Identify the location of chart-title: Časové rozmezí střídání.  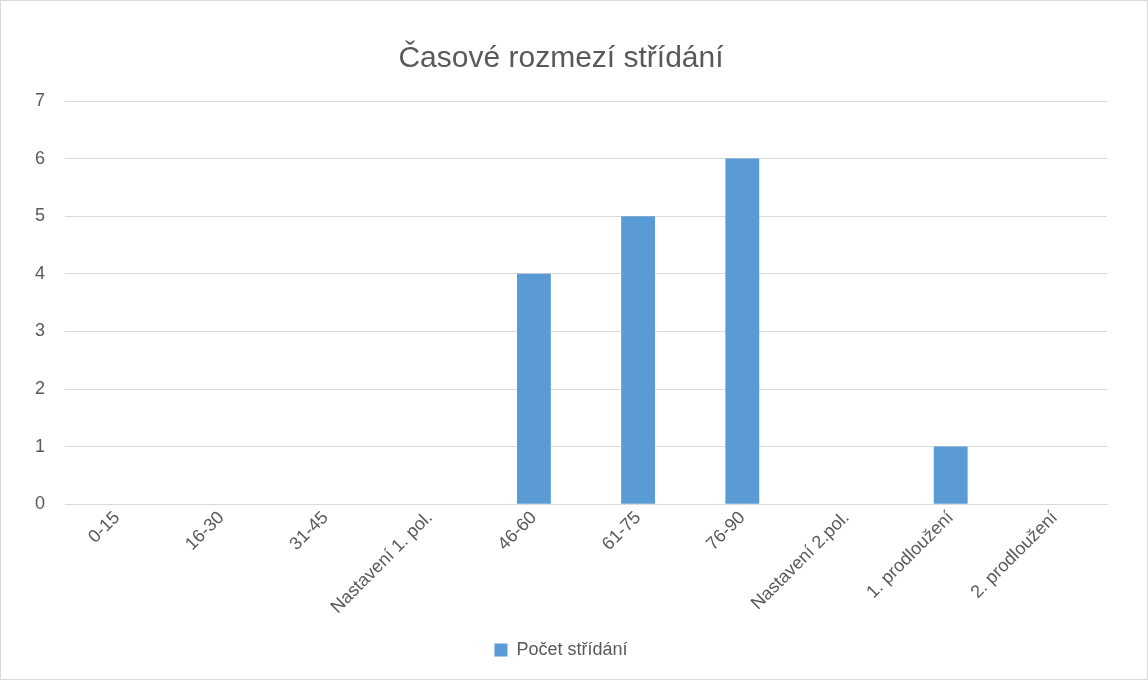
(561, 57).